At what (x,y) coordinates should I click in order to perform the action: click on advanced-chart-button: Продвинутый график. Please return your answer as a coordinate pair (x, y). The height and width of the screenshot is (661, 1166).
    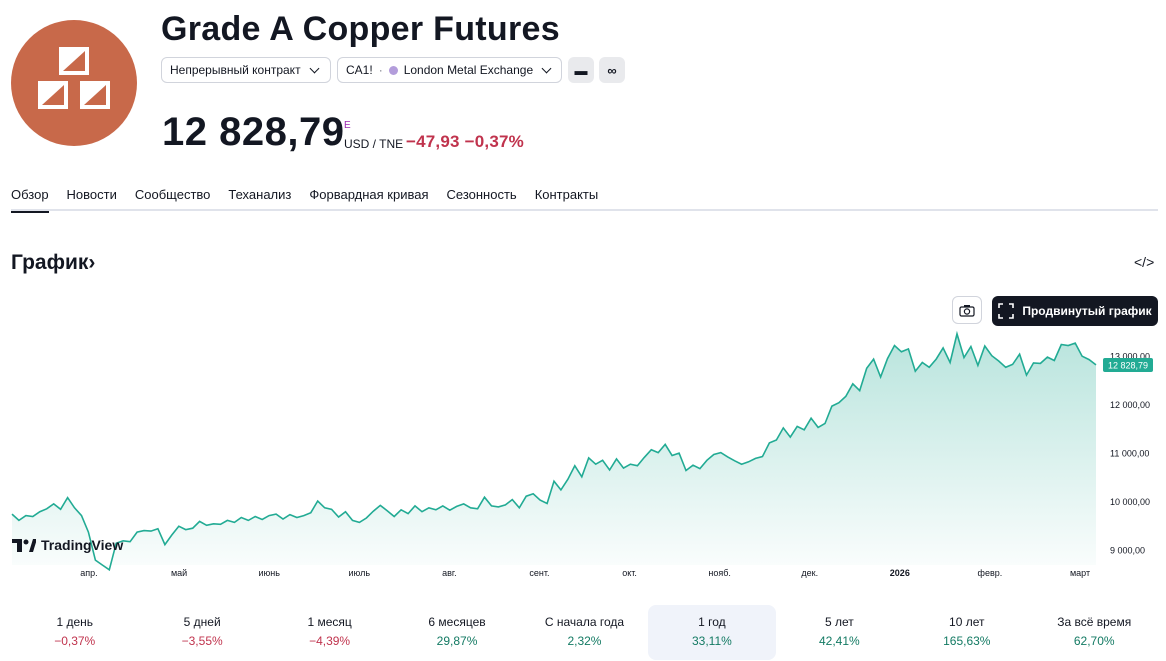
    Looking at the image, I should click on (1075, 311).